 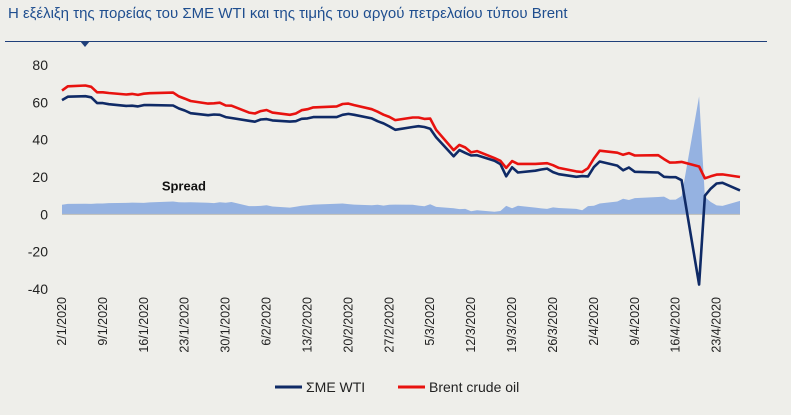 I want to click on y-tick-label: 80, so click(x=40, y=65).